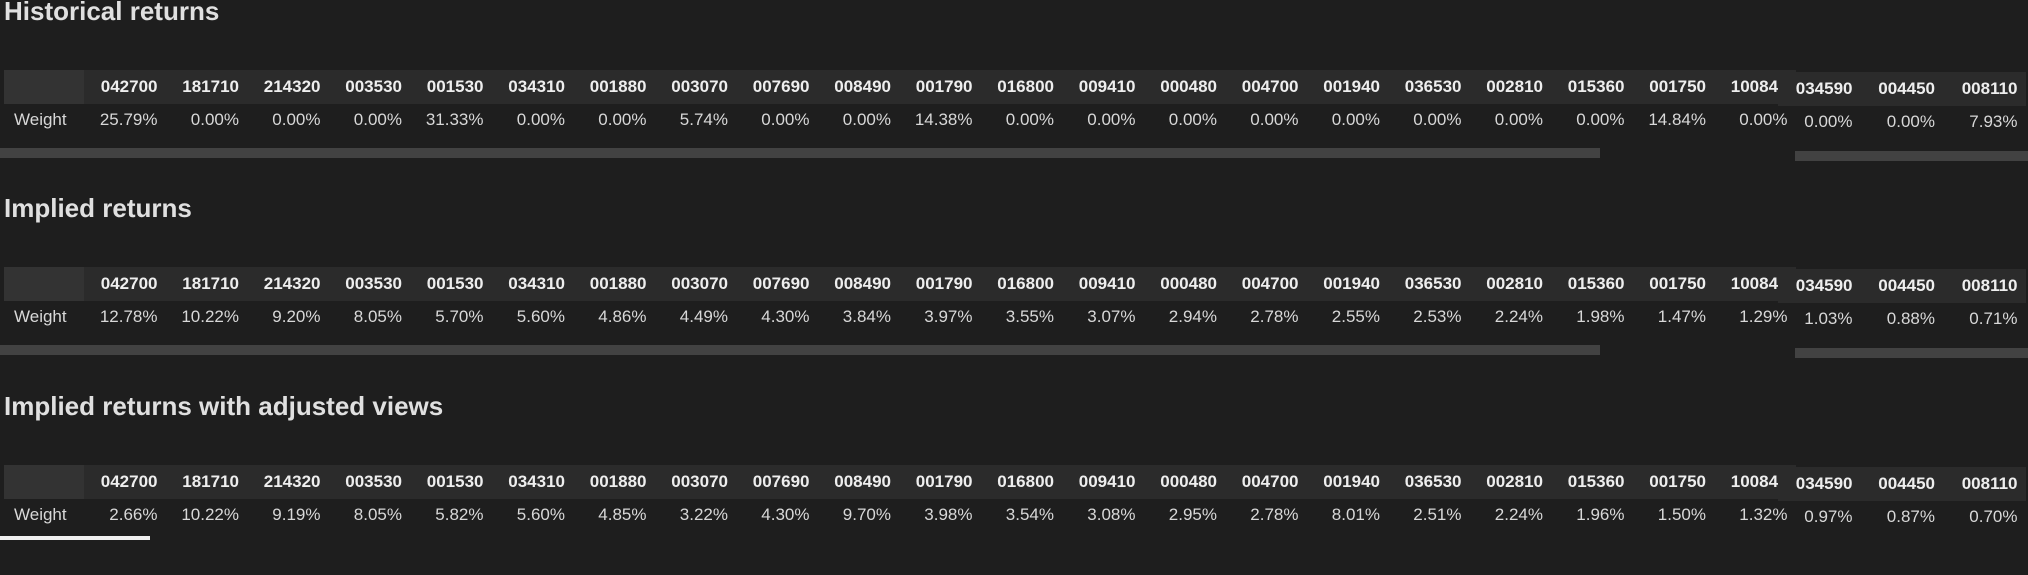 The image size is (2028, 575). I want to click on weight-cell: 0.71%, so click(1993, 318).